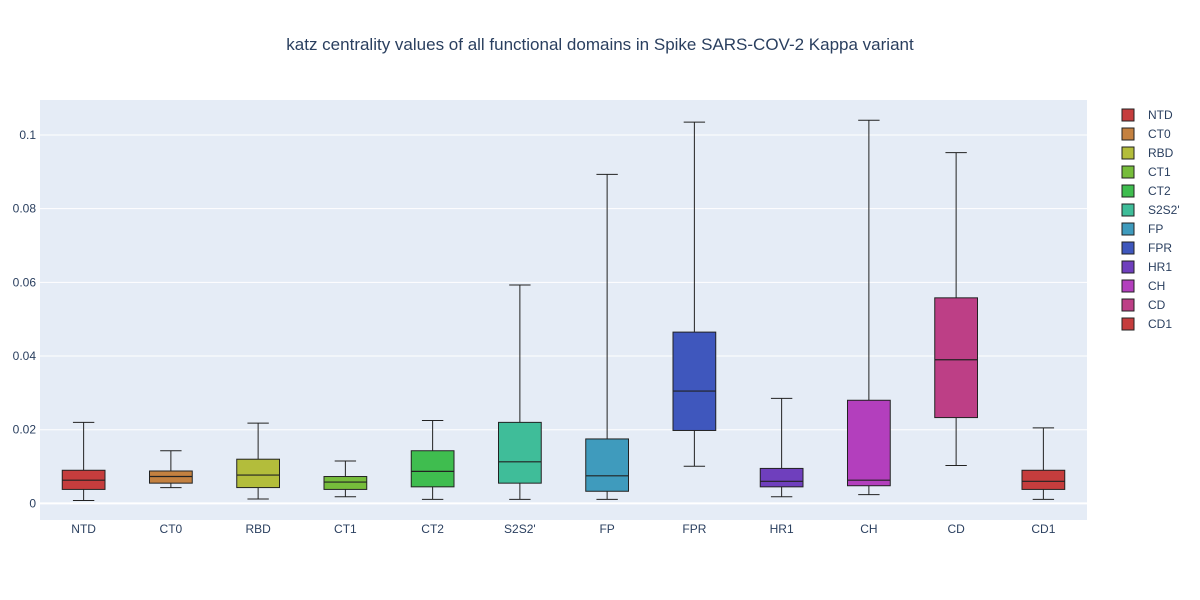 The image size is (1200, 600). Describe the element at coordinates (1143, 286) in the screenshot. I see `legend-item: CH` at that location.